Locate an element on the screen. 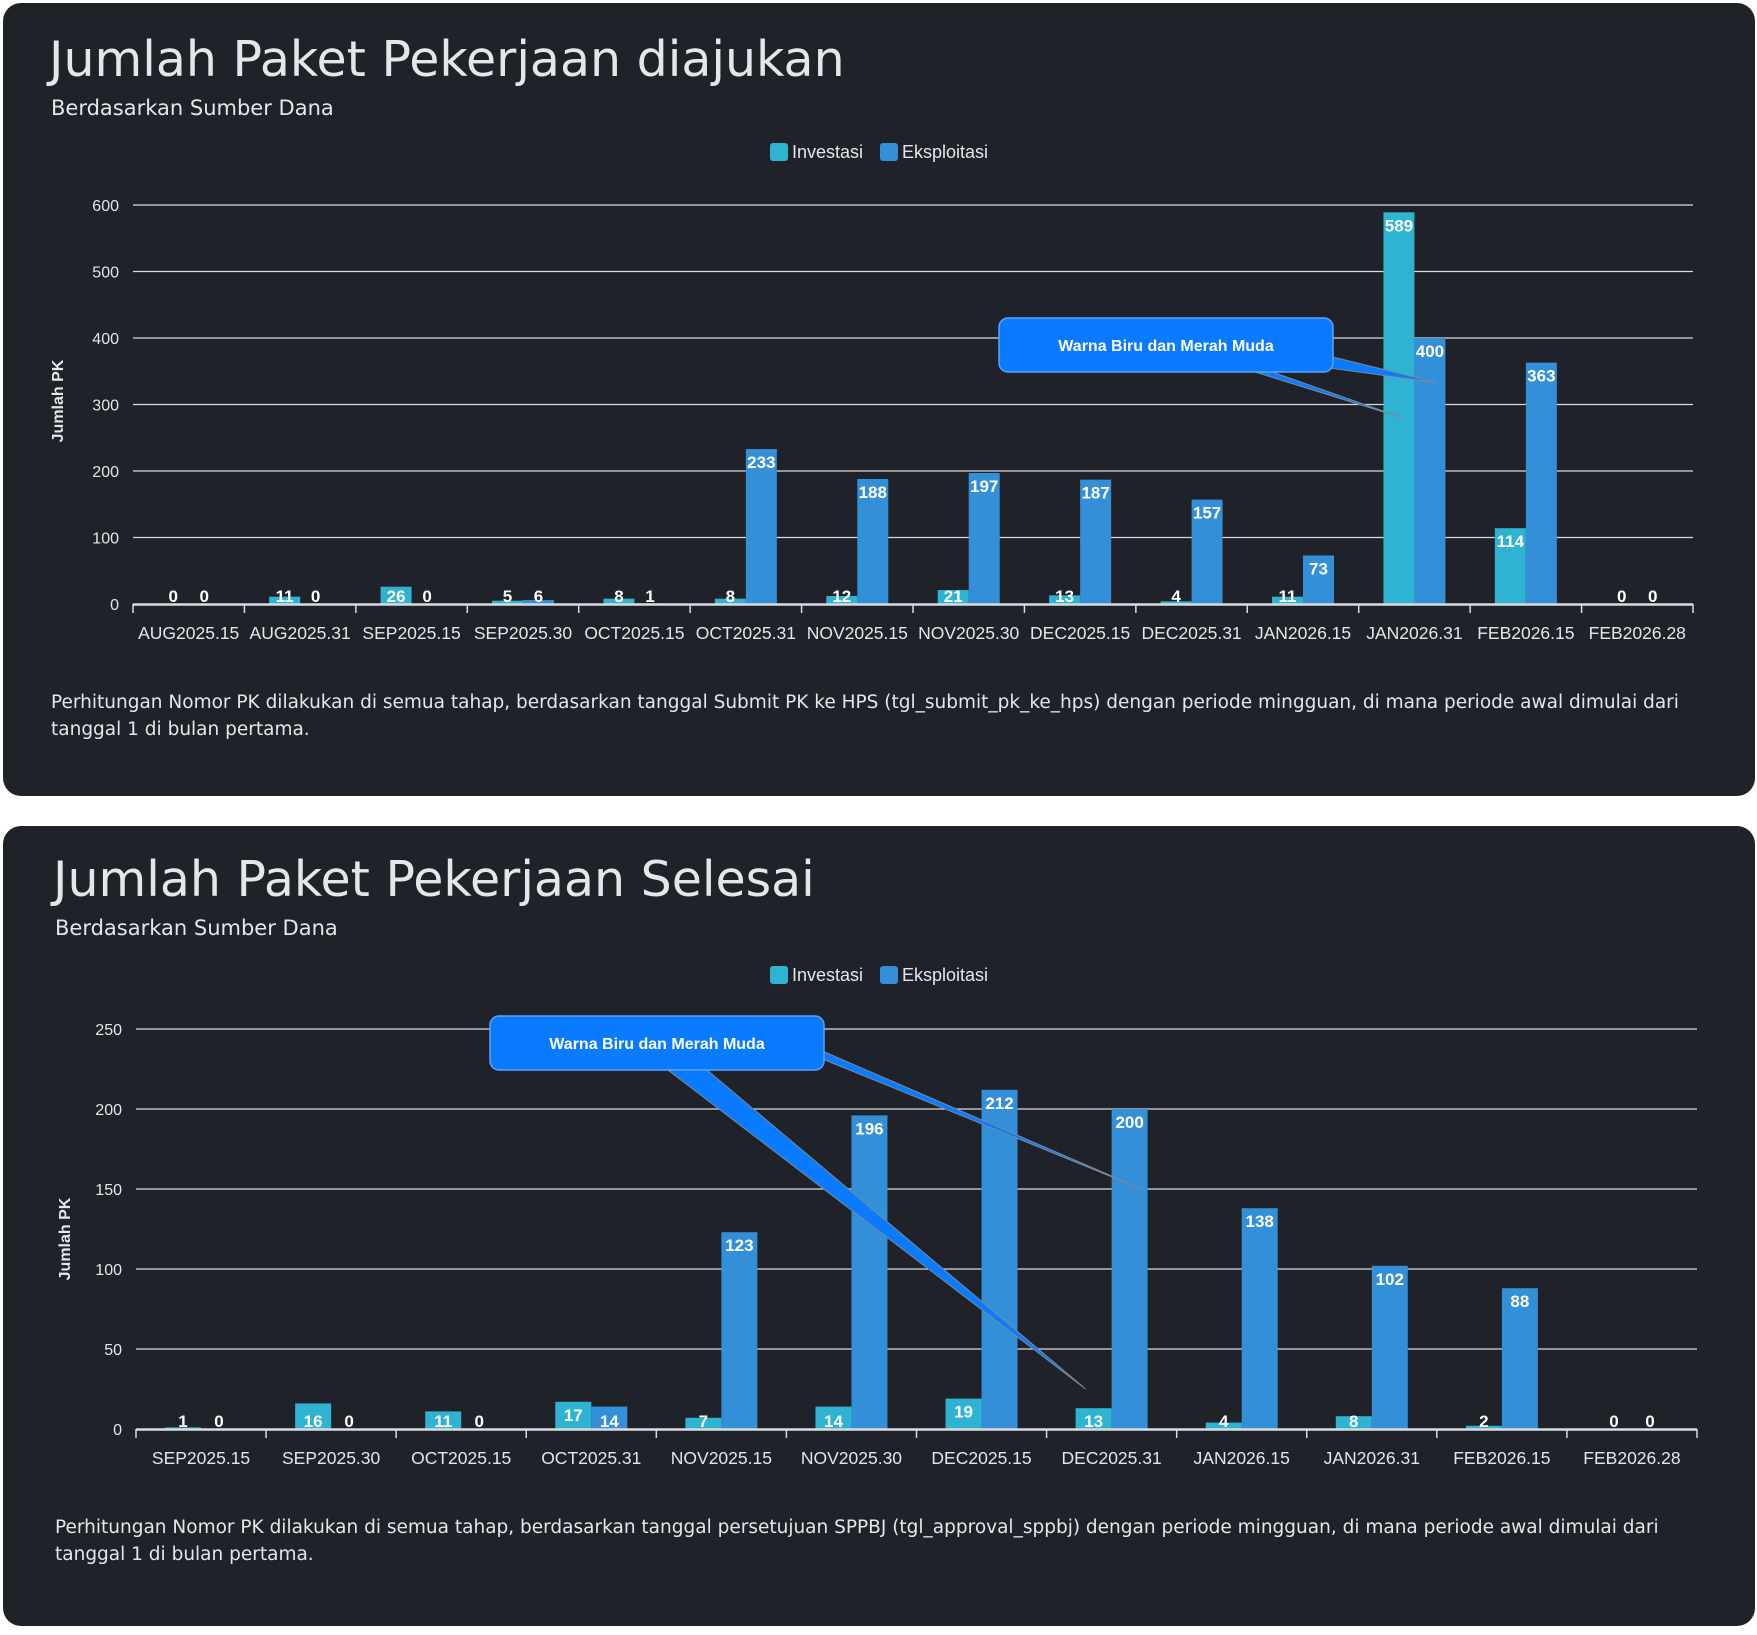 The image size is (1757, 1635). legend-label: Investasi is located at coordinates (827, 152).